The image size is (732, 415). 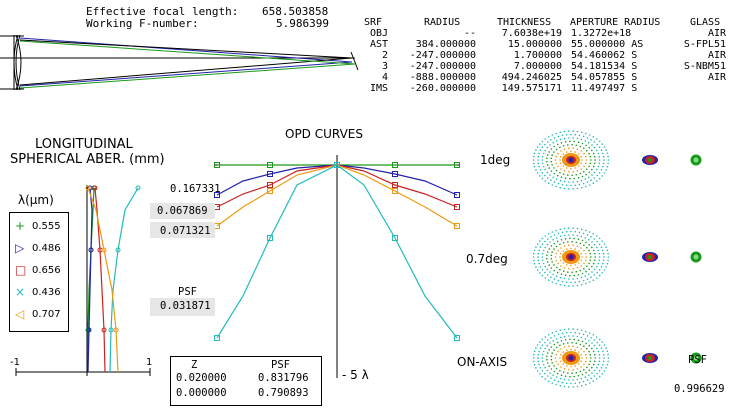 What do you see at coordinates (201, 378) in the screenshot?
I see `psf-row1-z: 0.020000` at bounding box center [201, 378].